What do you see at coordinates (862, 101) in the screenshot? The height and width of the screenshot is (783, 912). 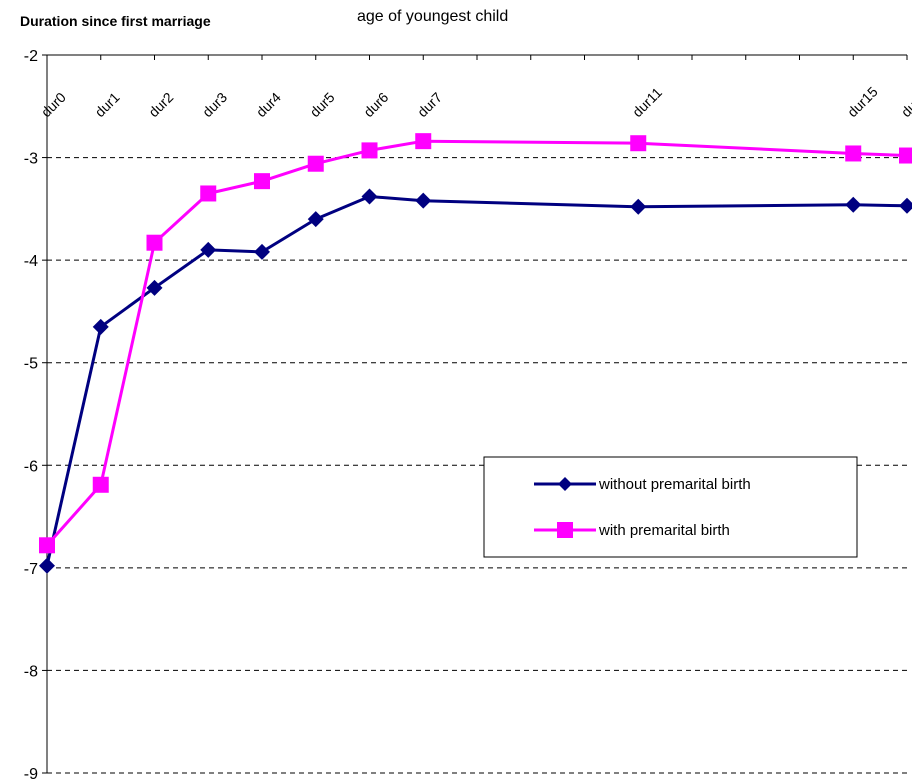 I see `x-tick-label: dur15` at bounding box center [862, 101].